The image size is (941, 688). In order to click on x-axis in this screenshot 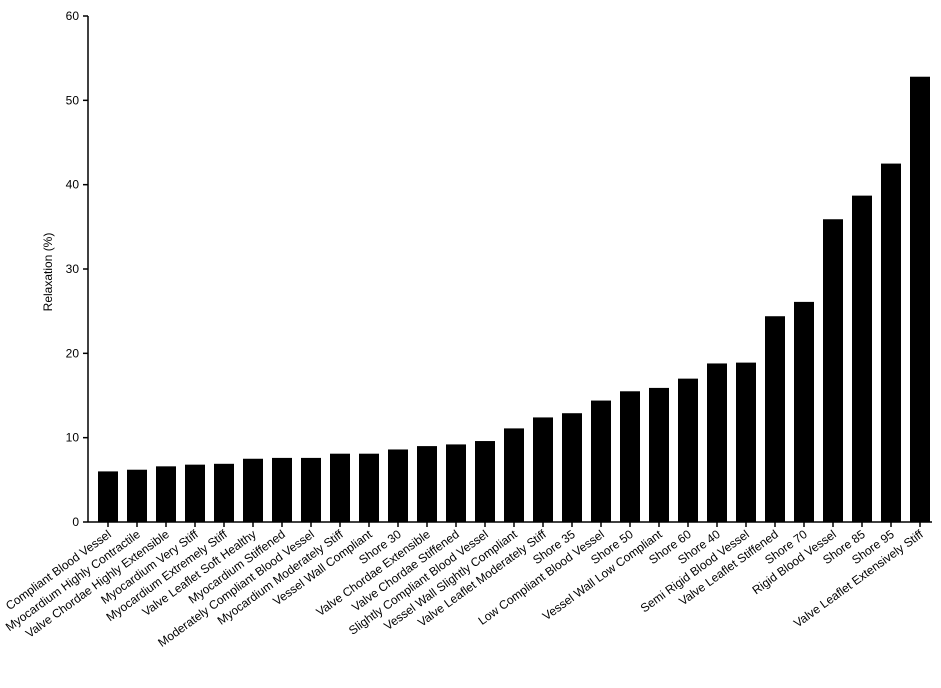, I will do `click(510, 524)`.